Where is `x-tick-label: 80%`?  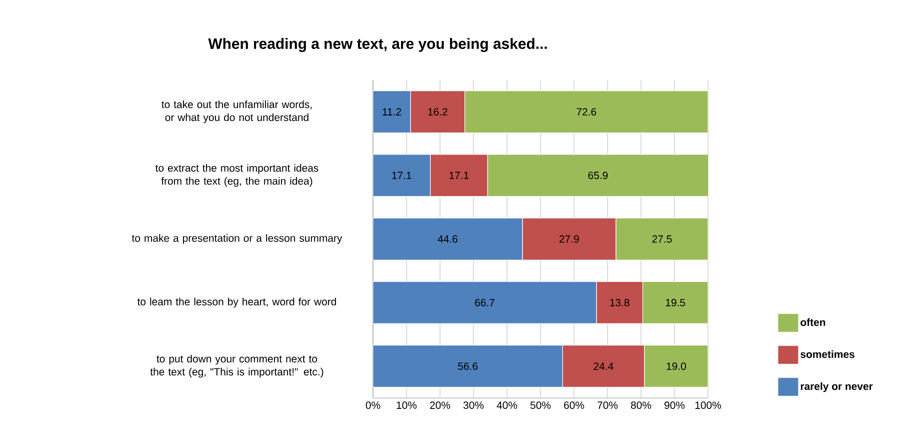
x-tick-label: 80% is located at coordinates (641, 405).